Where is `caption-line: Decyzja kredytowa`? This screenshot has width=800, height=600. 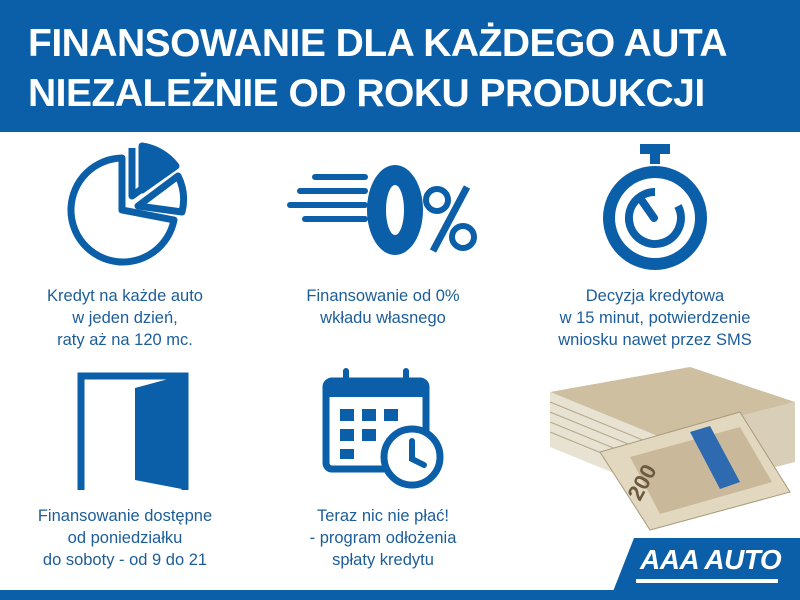
caption-line: Decyzja kredytowa is located at coordinates (655, 296).